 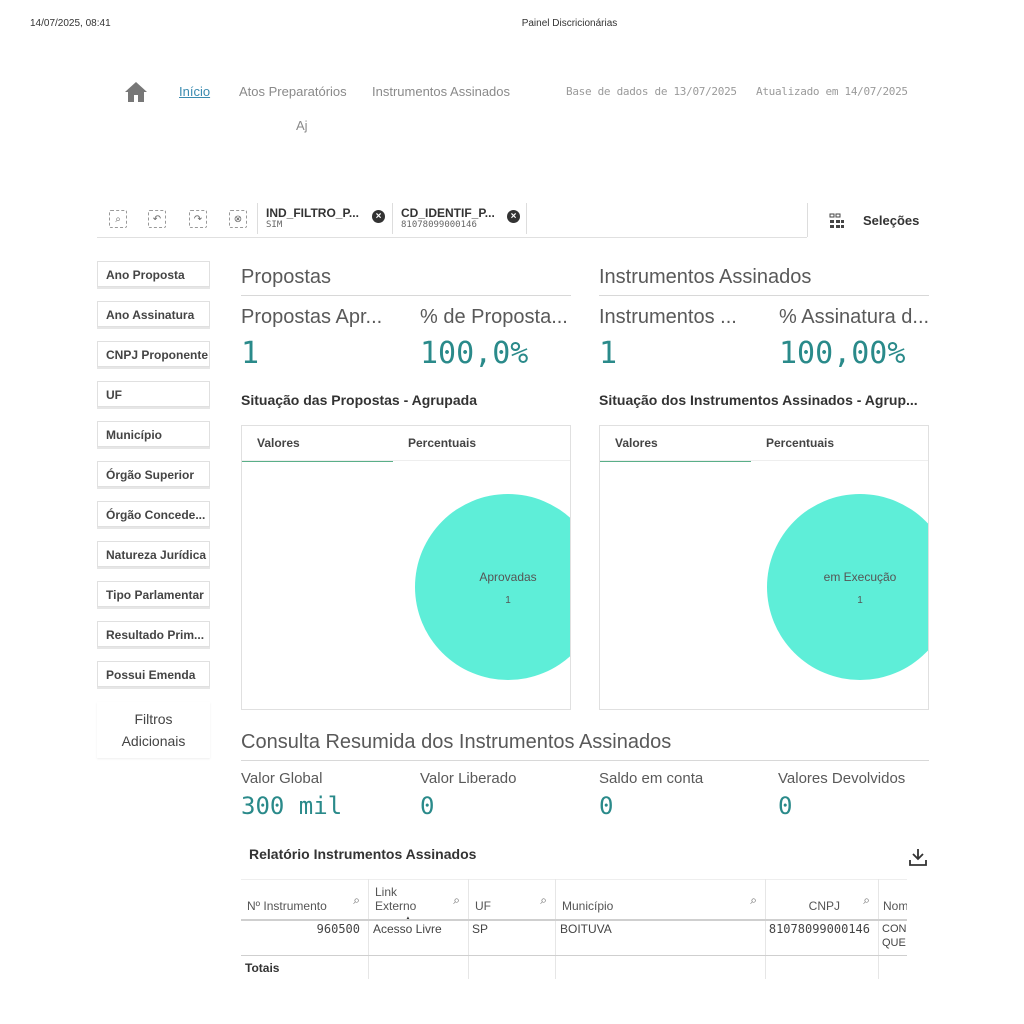 I want to click on column-header: Link Externo ⌕ ▲, so click(x=419, y=901).